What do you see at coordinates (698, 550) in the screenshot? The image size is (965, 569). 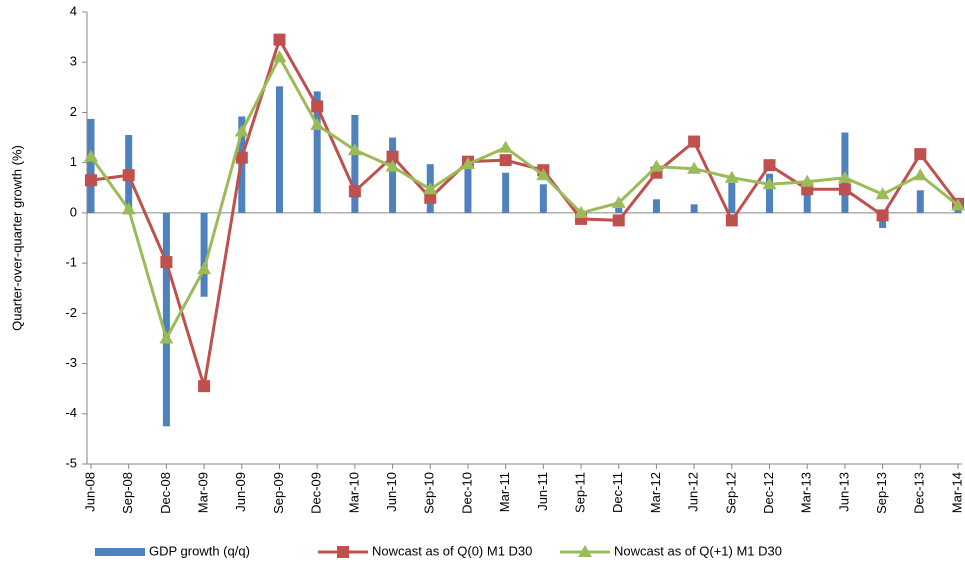 I see `legend-label: Nowcast as of Q(+1) M1 D30` at bounding box center [698, 550].